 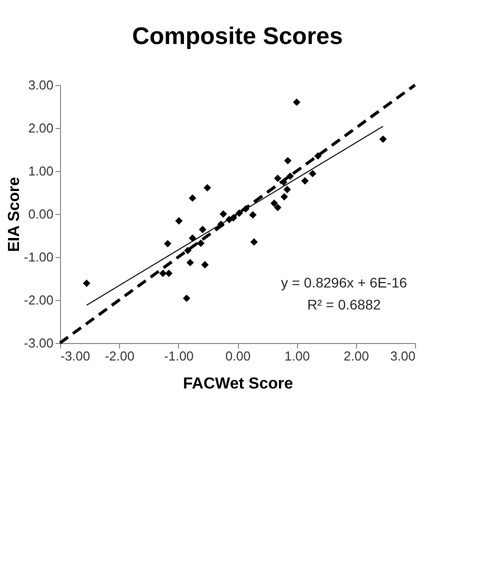 What do you see at coordinates (238, 384) in the screenshot?
I see `x-axis-title: FACWet Score` at bounding box center [238, 384].